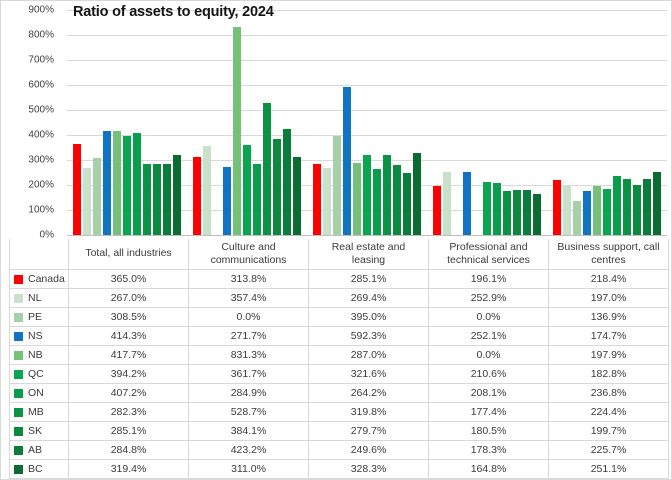  What do you see at coordinates (128, 254) in the screenshot?
I see `column-header-total: Total, all industries` at bounding box center [128, 254].